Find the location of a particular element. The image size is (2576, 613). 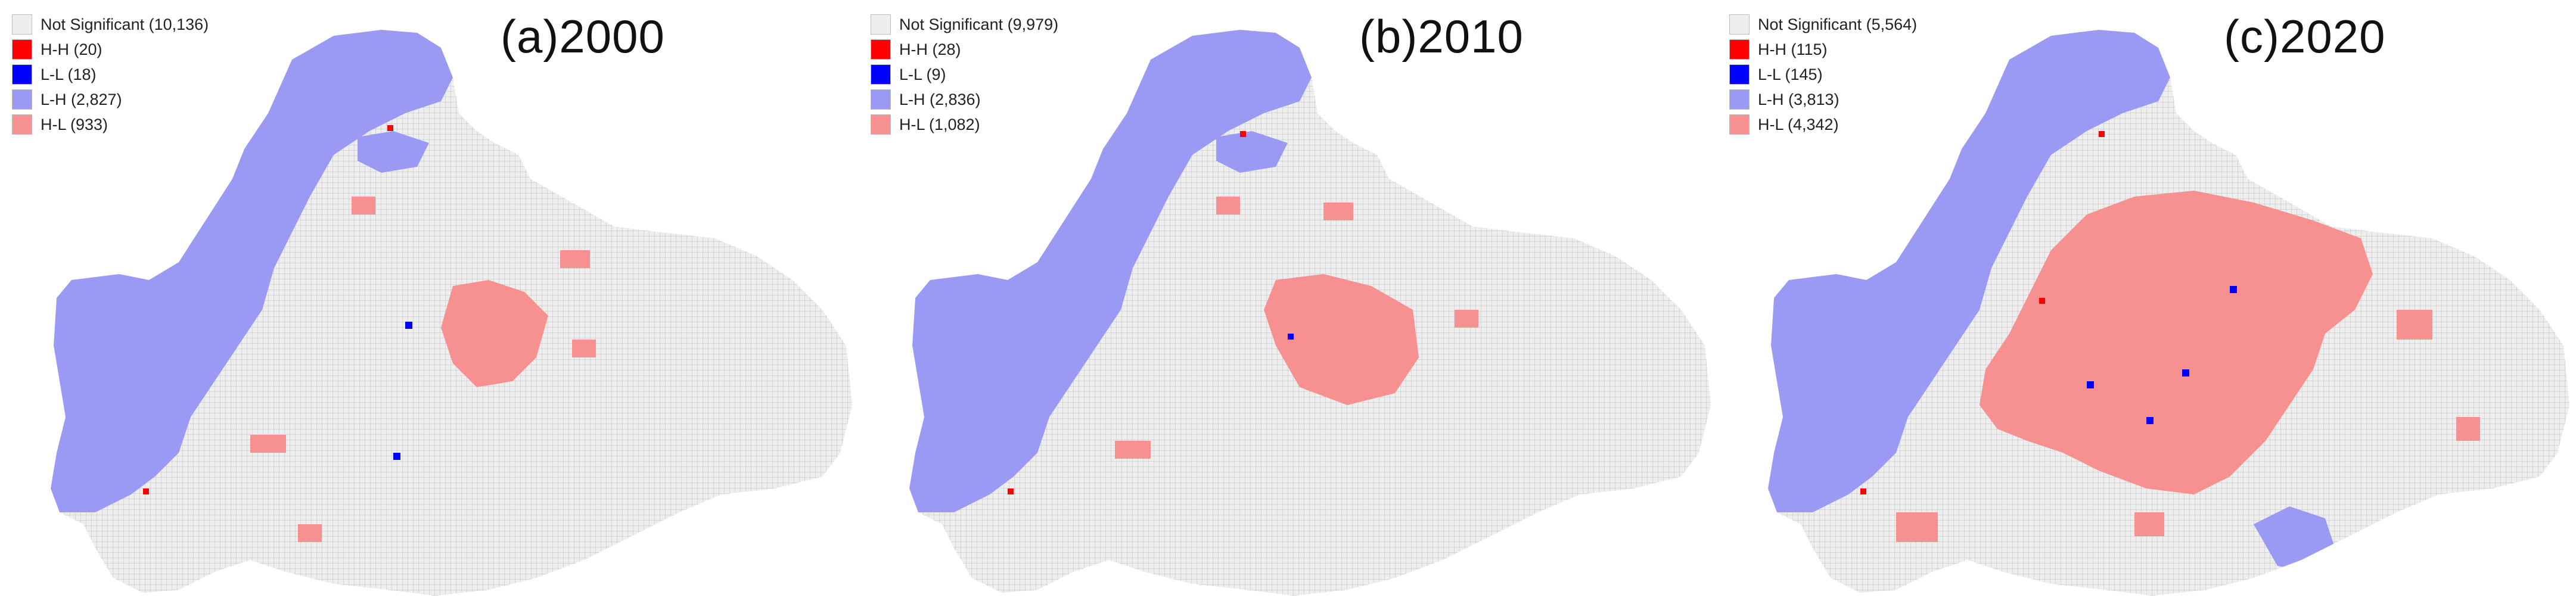

panel-title: (c)2020 is located at coordinates (2305, 36).